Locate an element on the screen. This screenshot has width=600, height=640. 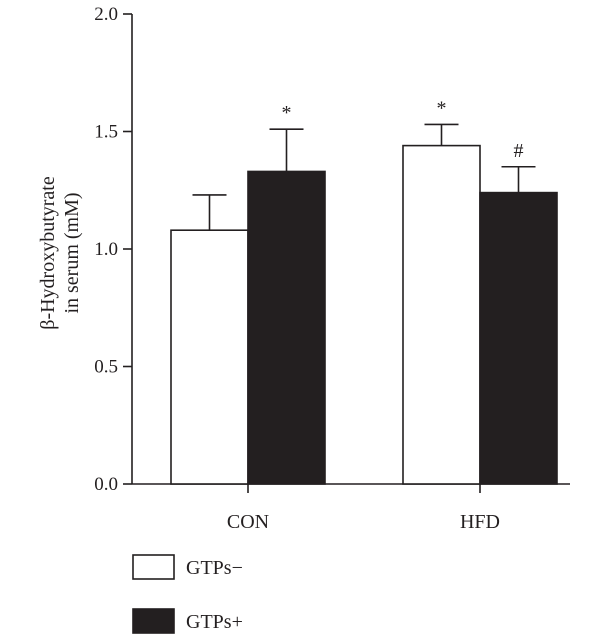
legend-swatch-gtps-plus is located at coordinates (153, 621).